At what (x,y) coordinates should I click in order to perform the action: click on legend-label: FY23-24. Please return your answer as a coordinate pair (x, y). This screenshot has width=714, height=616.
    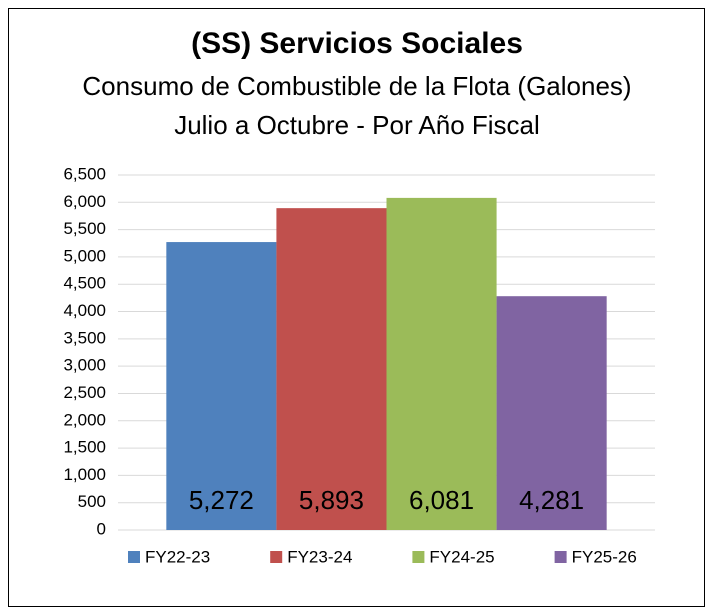
    Looking at the image, I should click on (319, 556).